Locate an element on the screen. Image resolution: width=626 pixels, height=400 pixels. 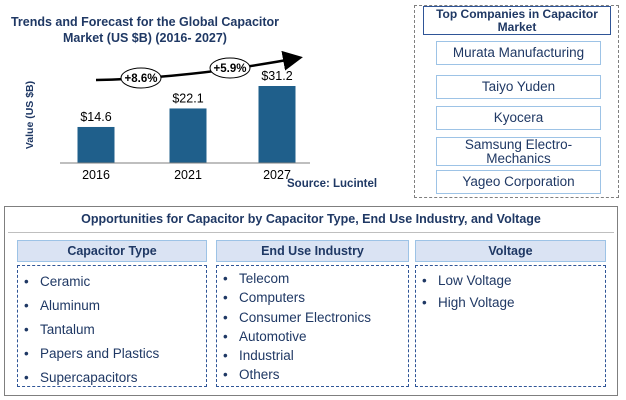
cagr-label: +5.9% is located at coordinates (230, 69).